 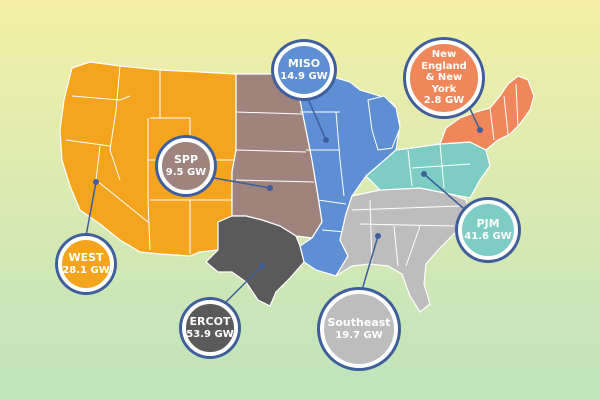 I want to click on label-pjm-value: 41.6 GW, so click(x=488, y=236).